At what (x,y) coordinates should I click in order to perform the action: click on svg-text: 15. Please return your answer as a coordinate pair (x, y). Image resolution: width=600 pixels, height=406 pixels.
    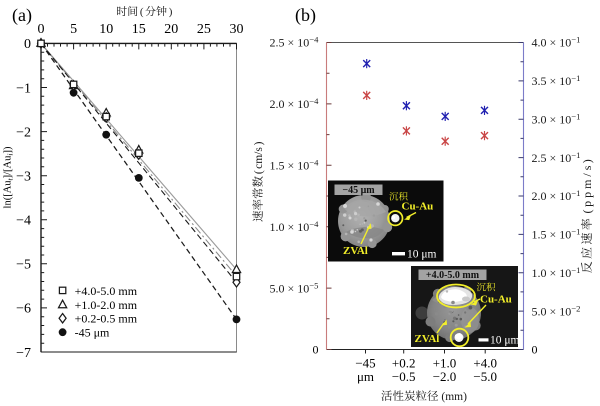
    Looking at the image, I should click on (139, 29).